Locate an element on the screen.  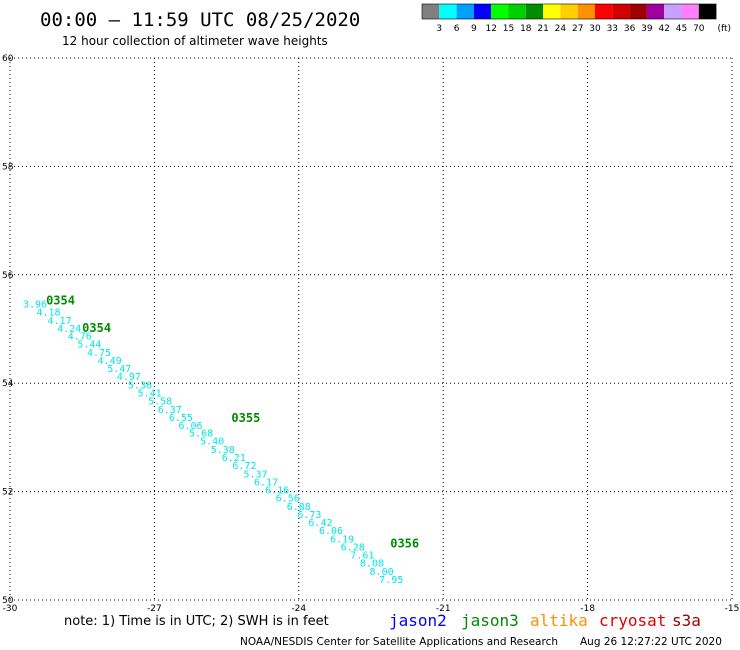
wave-height-point: 6.73 is located at coordinates (309, 515).